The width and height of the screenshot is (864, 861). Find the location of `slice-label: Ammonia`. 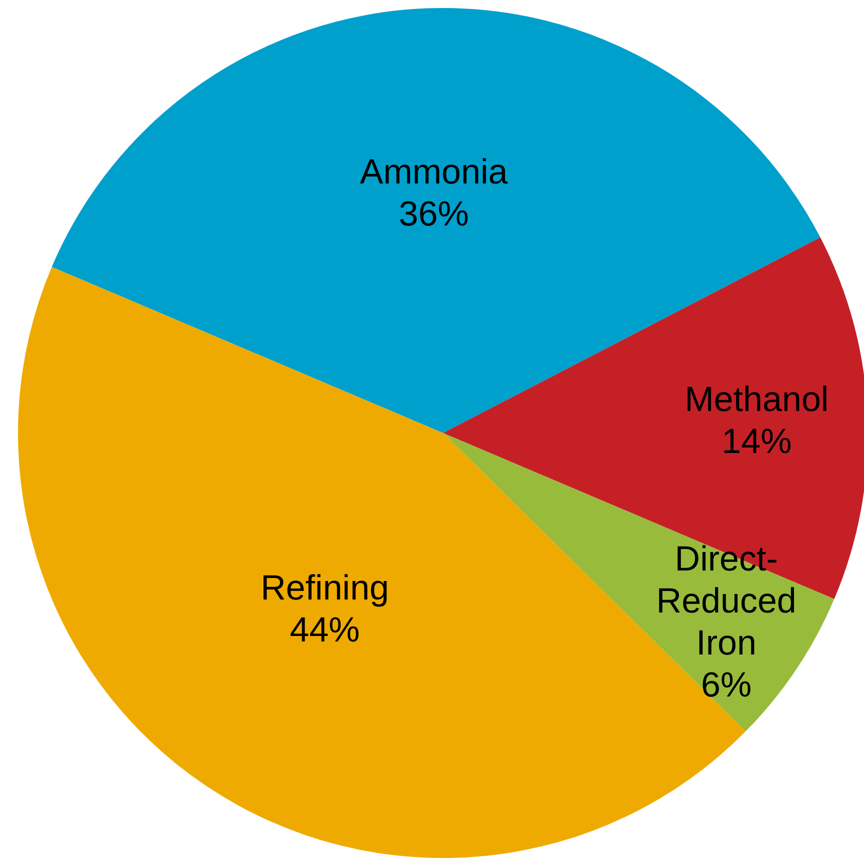

slice-label: Ammonia is located at coordinates (434, 172).